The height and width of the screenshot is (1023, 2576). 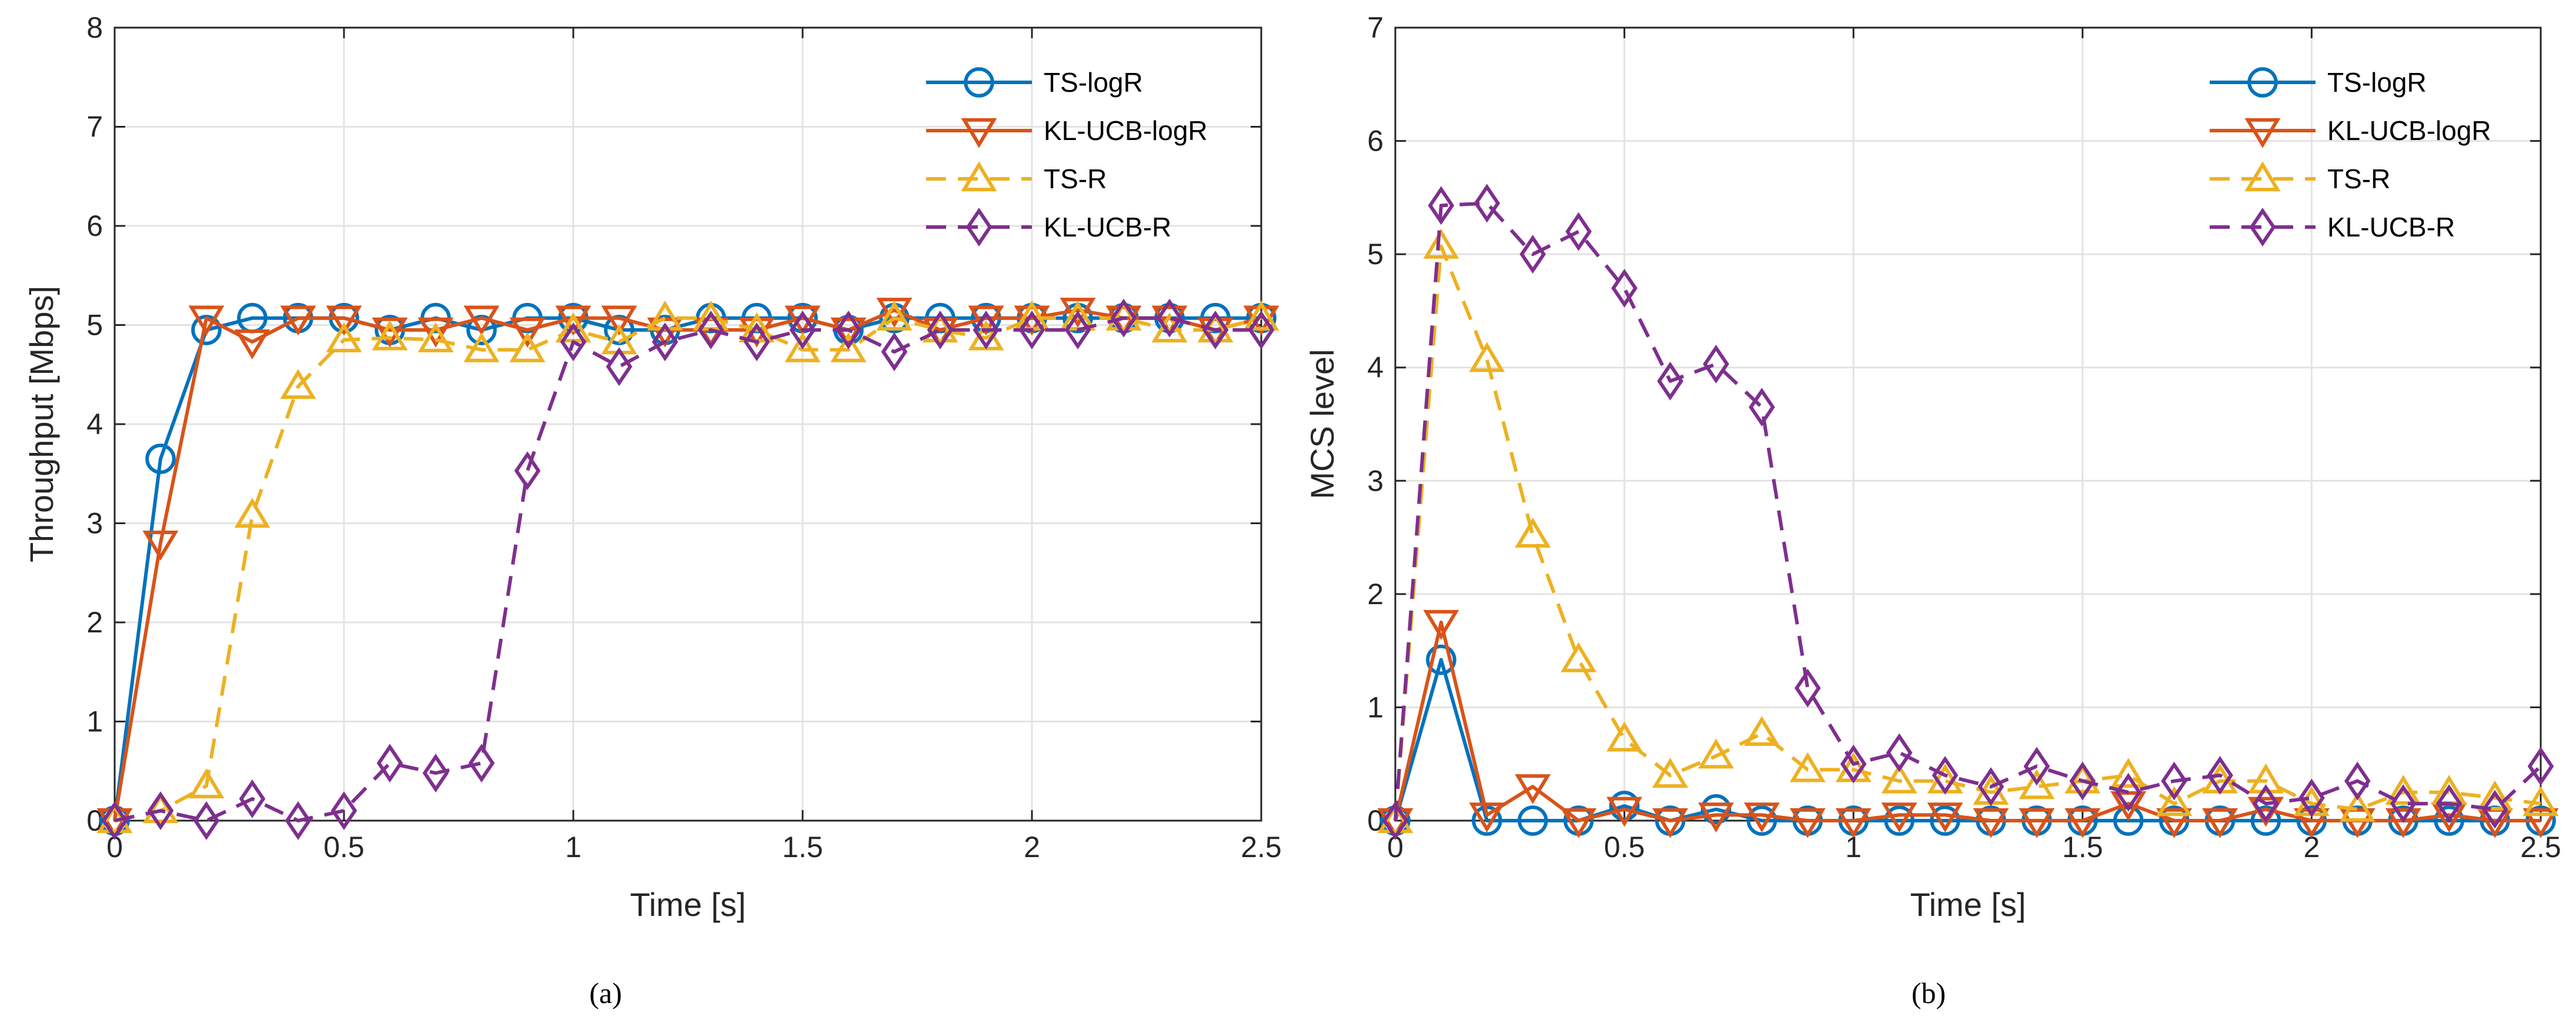 I want to click on chart-b-legend-marker-ts-r, so click(x=2262, y=176).